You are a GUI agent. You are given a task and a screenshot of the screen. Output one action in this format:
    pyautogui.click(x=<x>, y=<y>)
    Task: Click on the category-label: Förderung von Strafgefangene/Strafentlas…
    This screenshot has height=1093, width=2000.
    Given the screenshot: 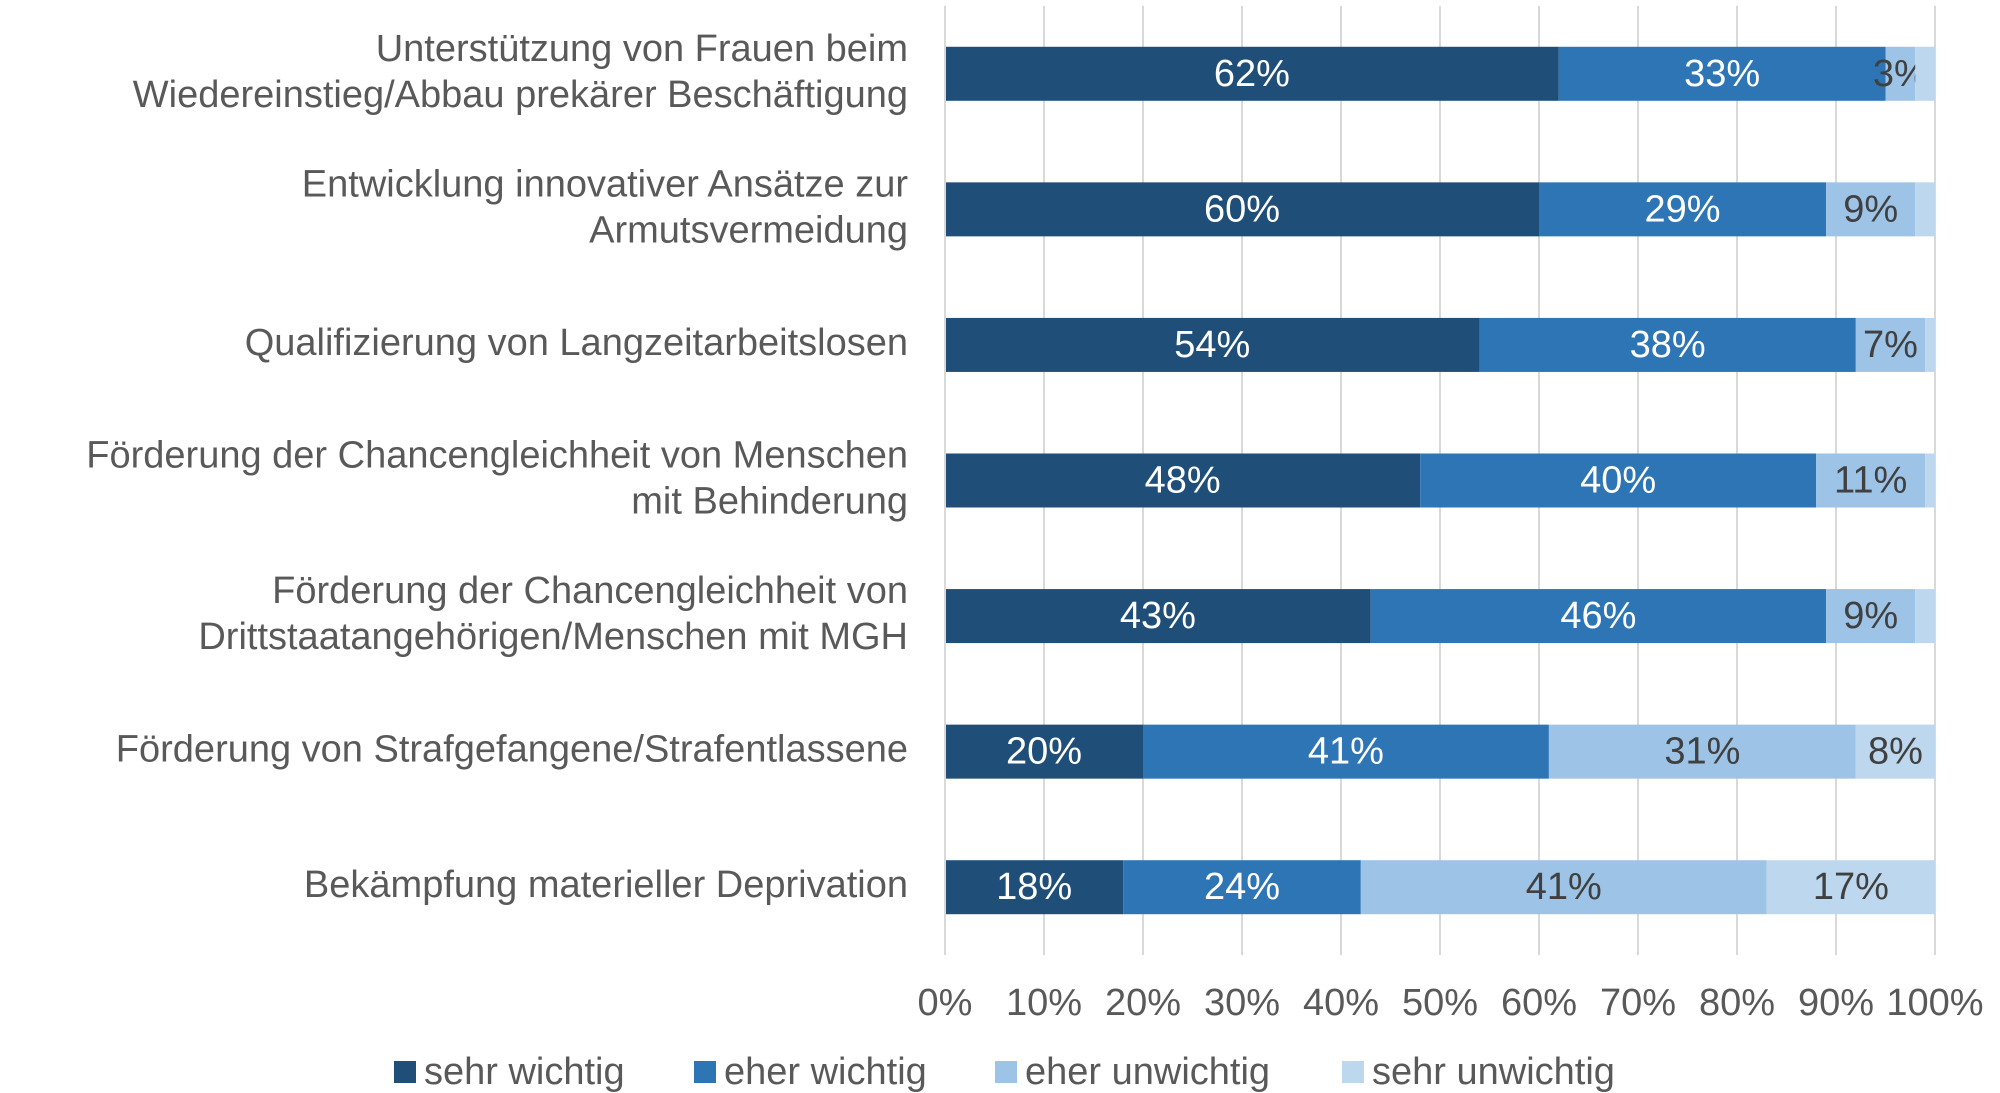 What is the action you would take?
    pyautogui.click(x=512, y=750)
    